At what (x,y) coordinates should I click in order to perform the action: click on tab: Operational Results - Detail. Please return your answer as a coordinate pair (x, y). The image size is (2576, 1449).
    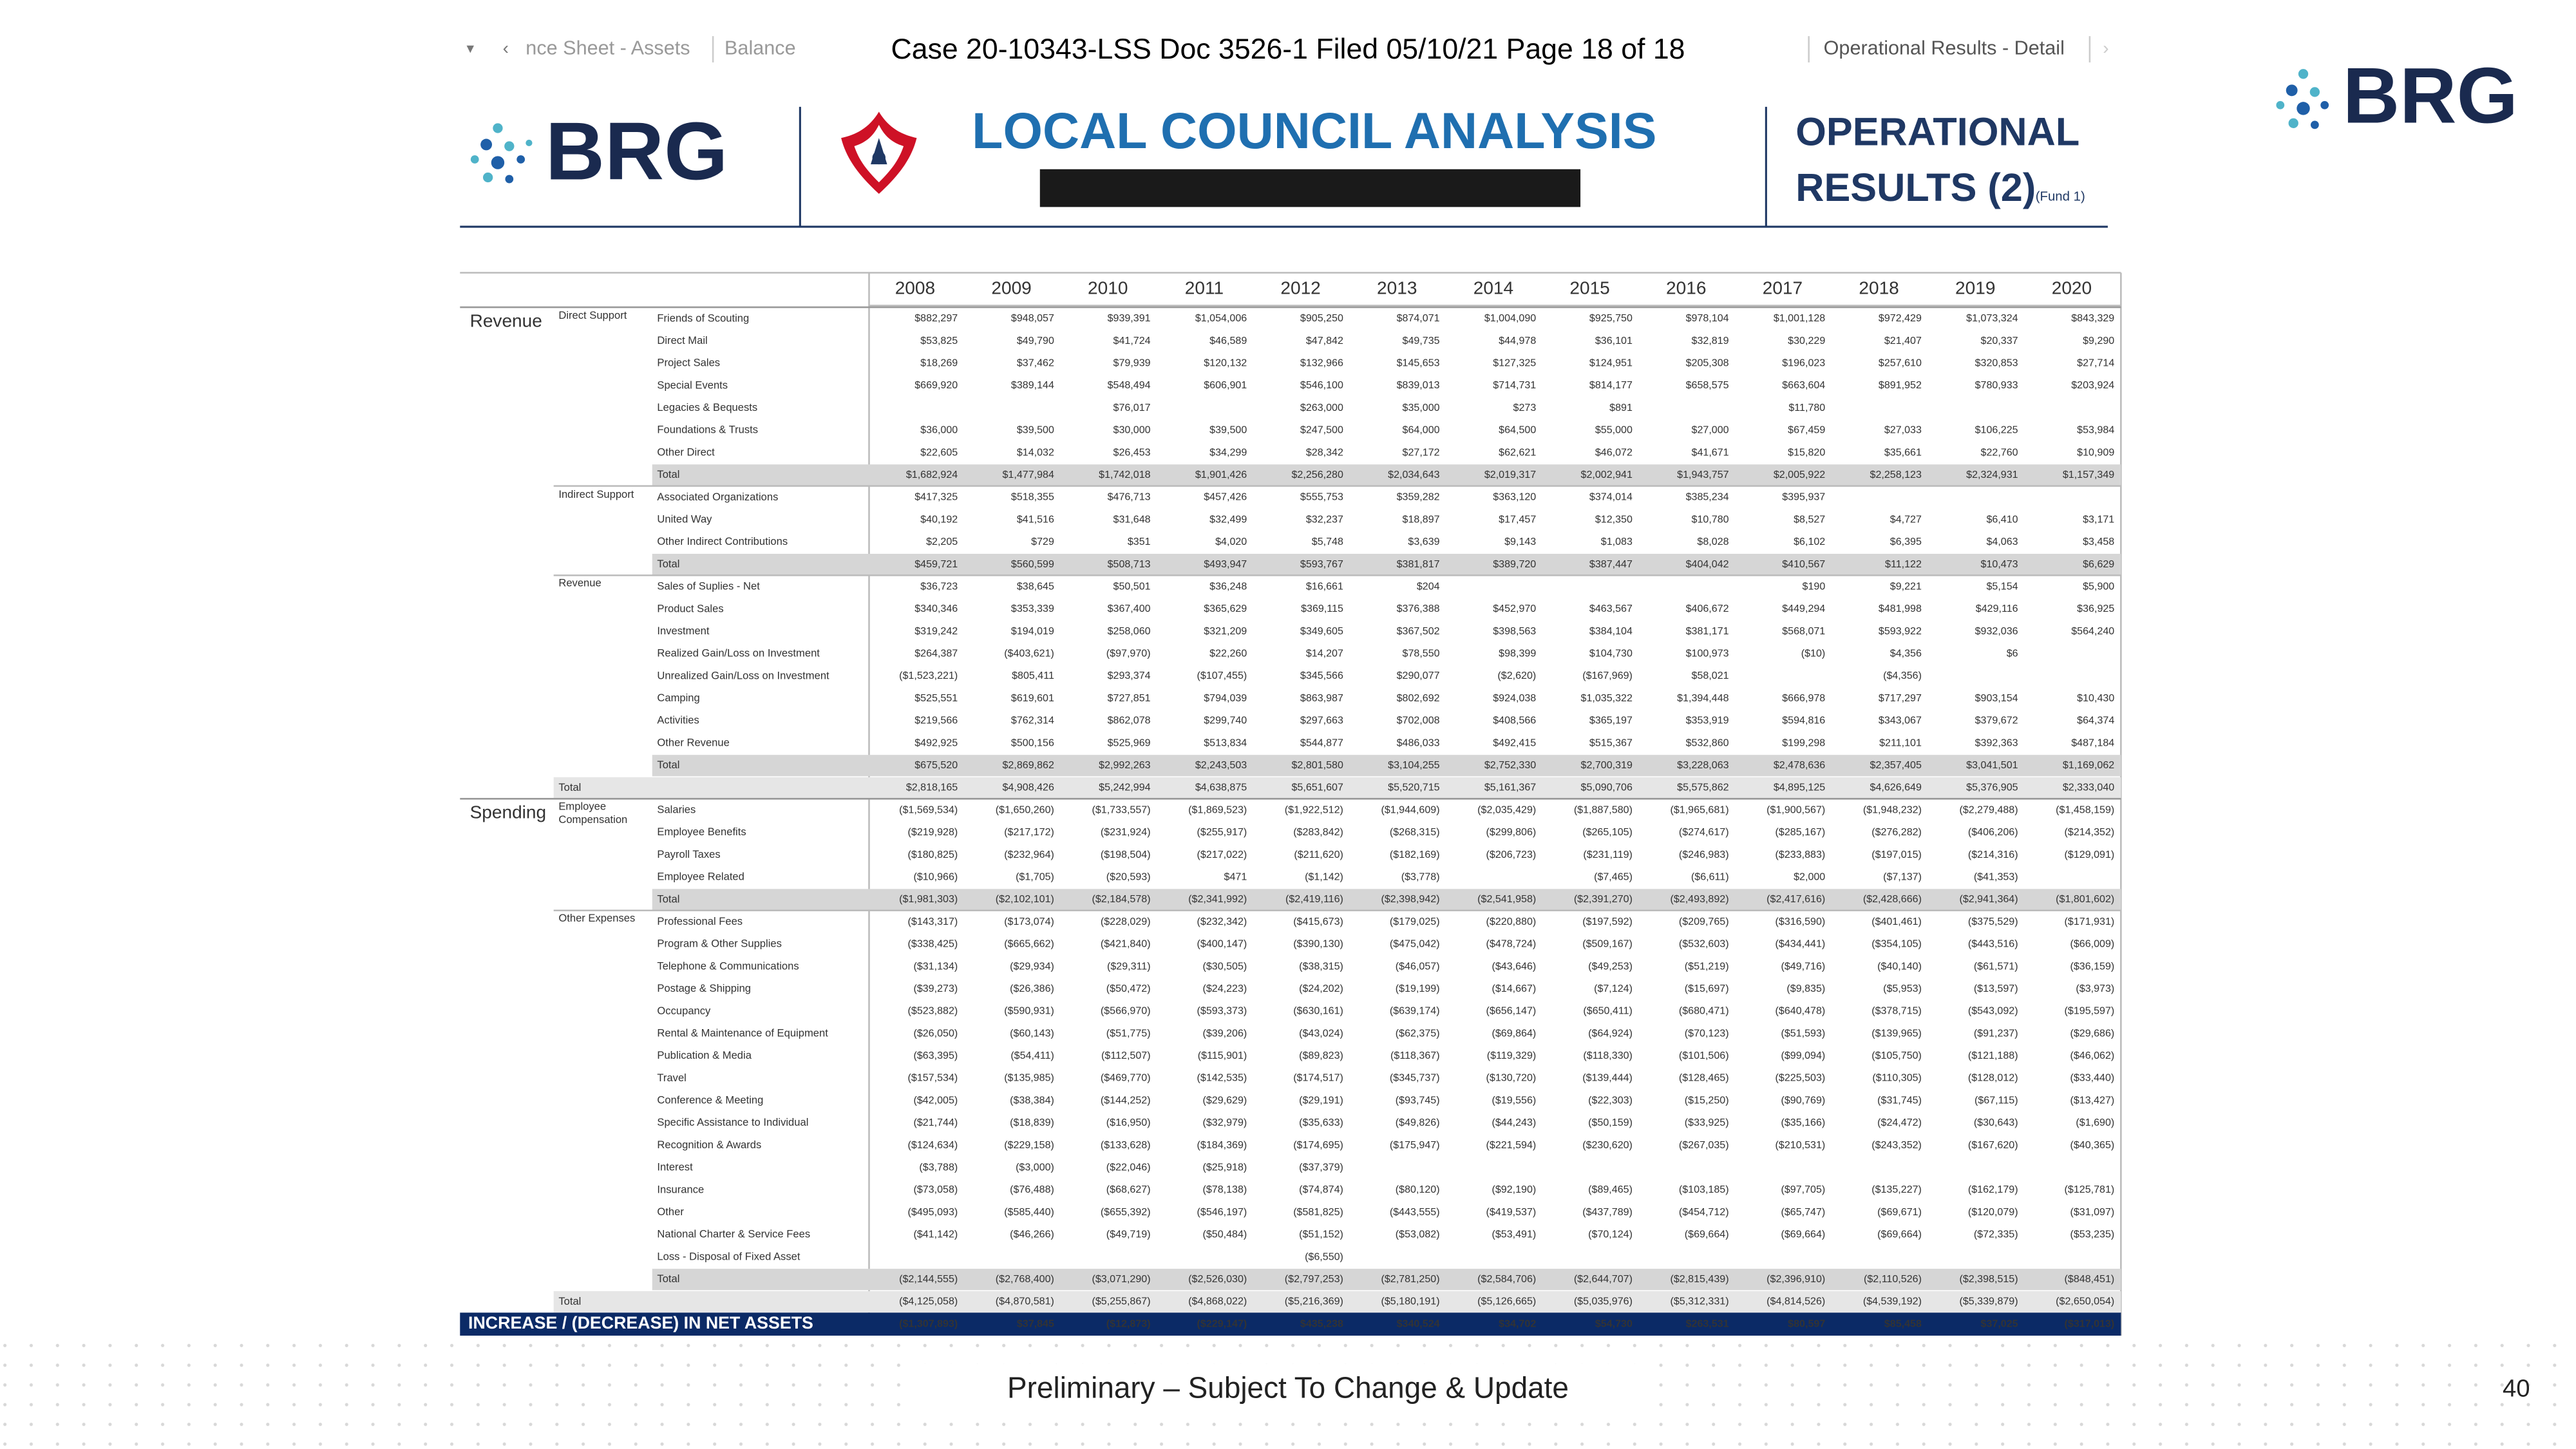
    Looking at the image, I should click on (1944, 48).